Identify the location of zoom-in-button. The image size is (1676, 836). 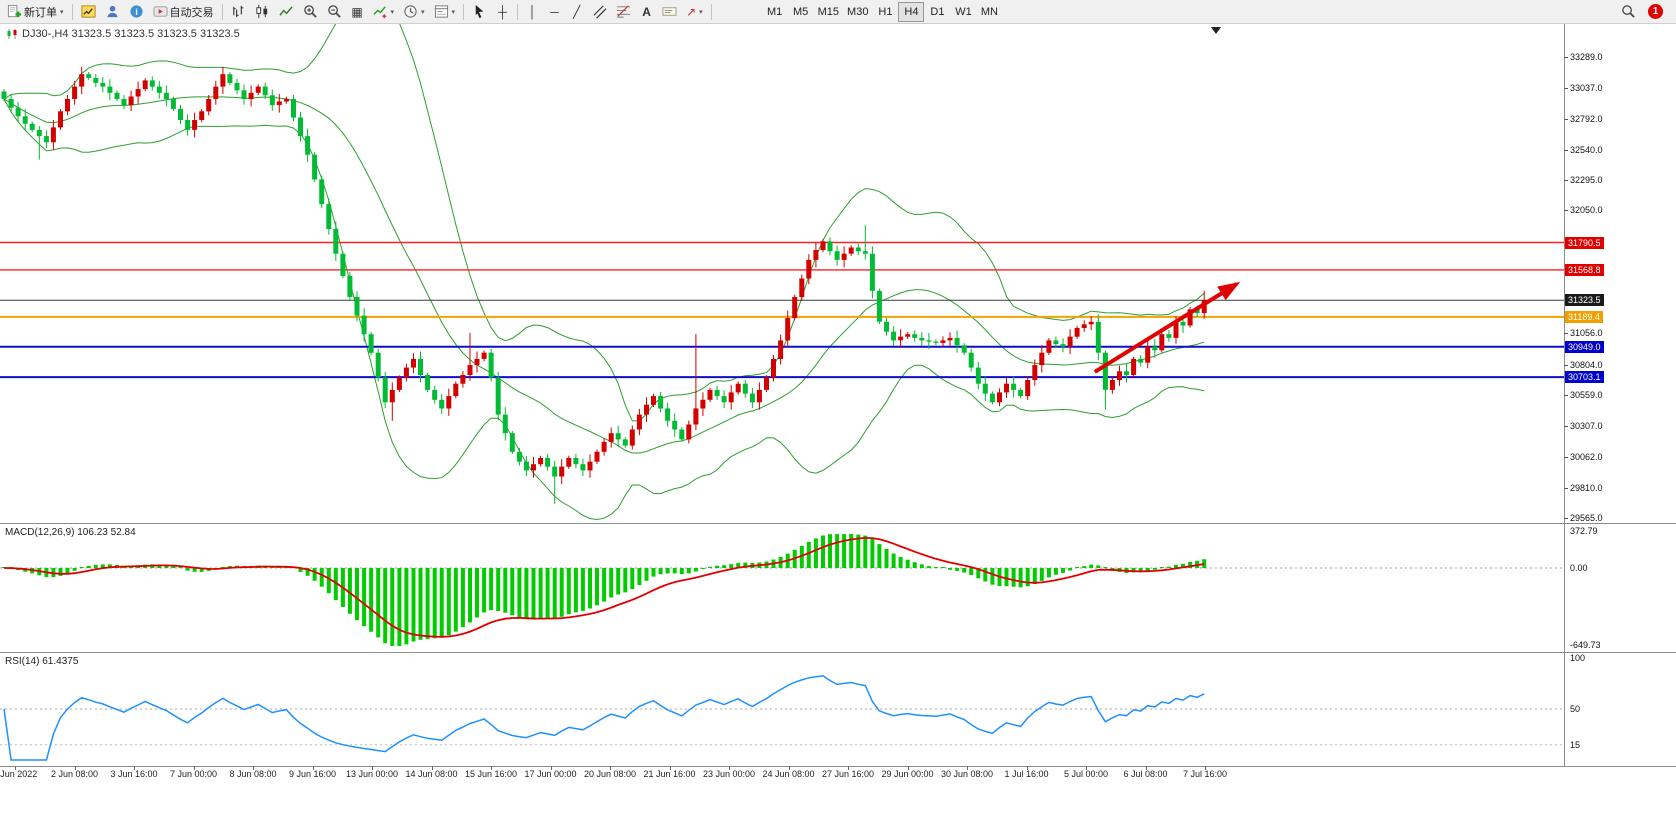
(310, 12).